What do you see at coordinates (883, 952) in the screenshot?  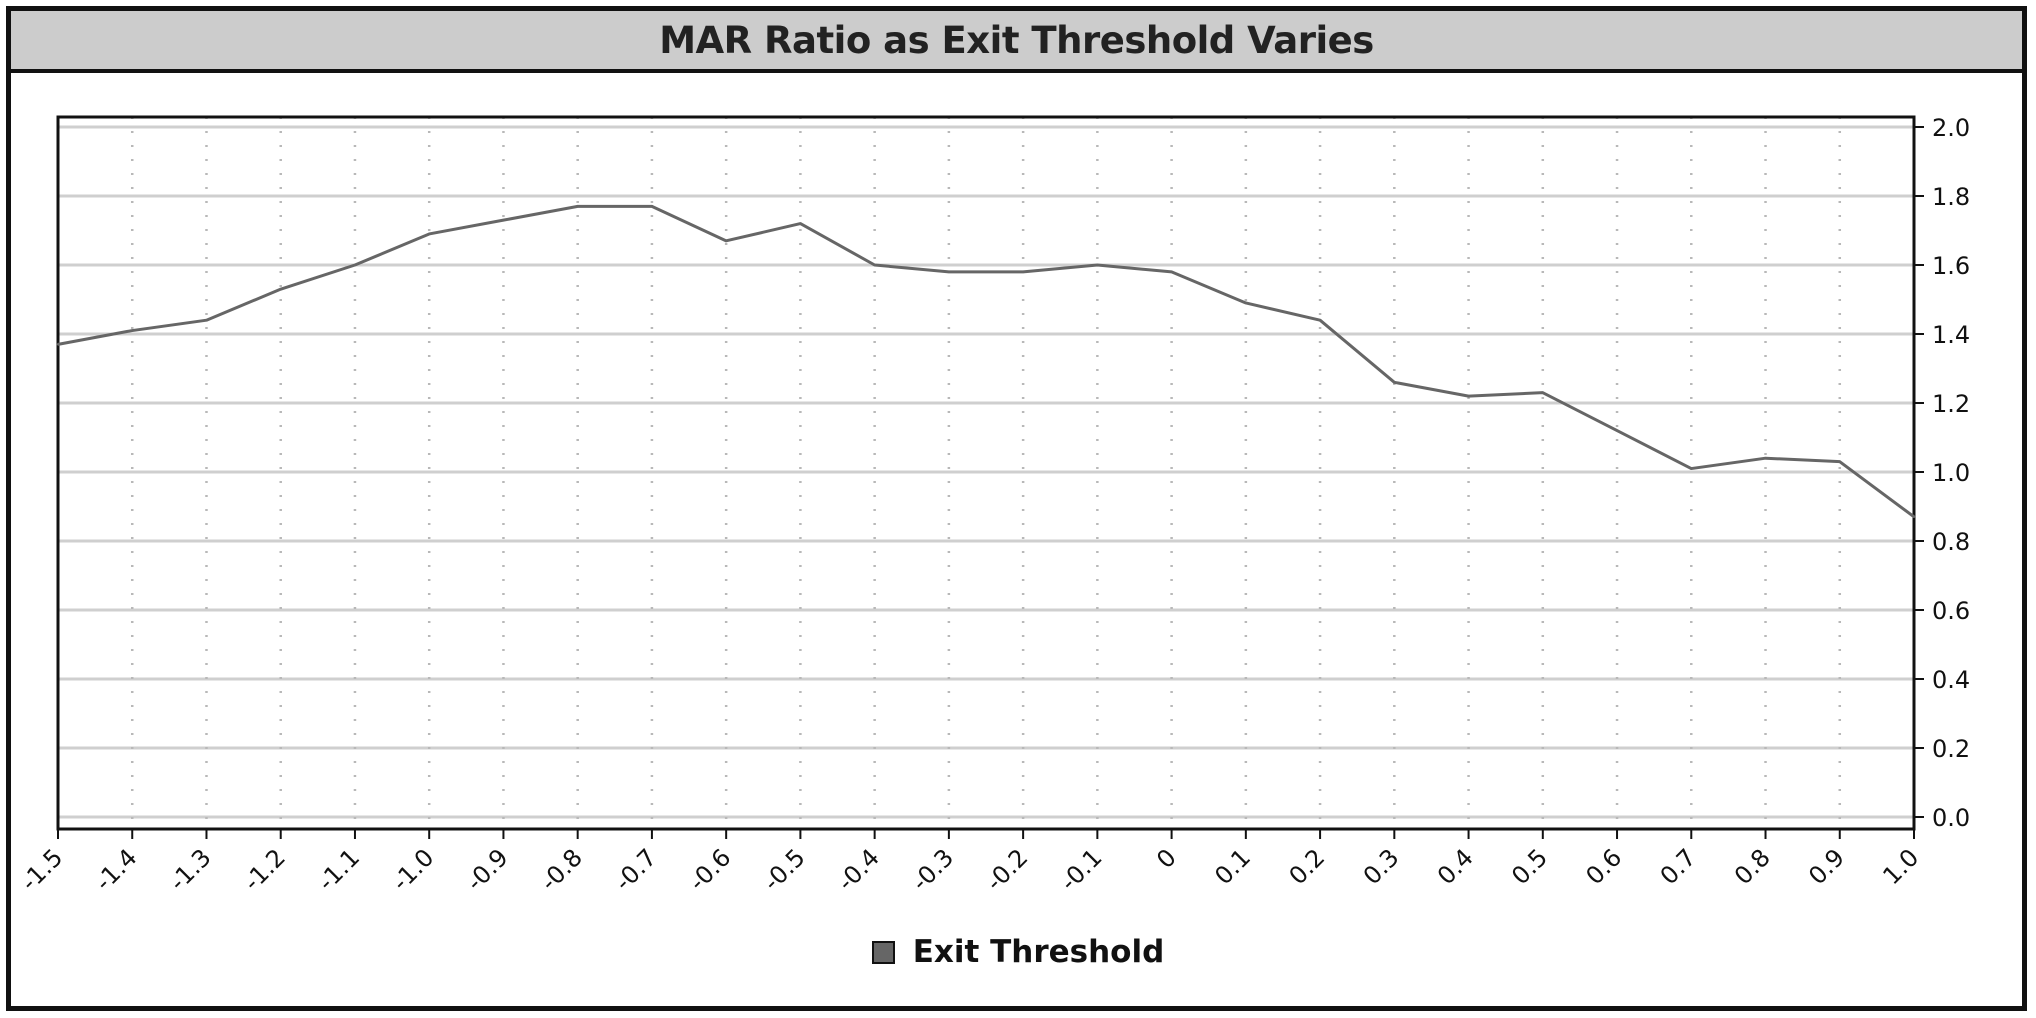 I see `legend-swatch` at bounding box center [883, 952].